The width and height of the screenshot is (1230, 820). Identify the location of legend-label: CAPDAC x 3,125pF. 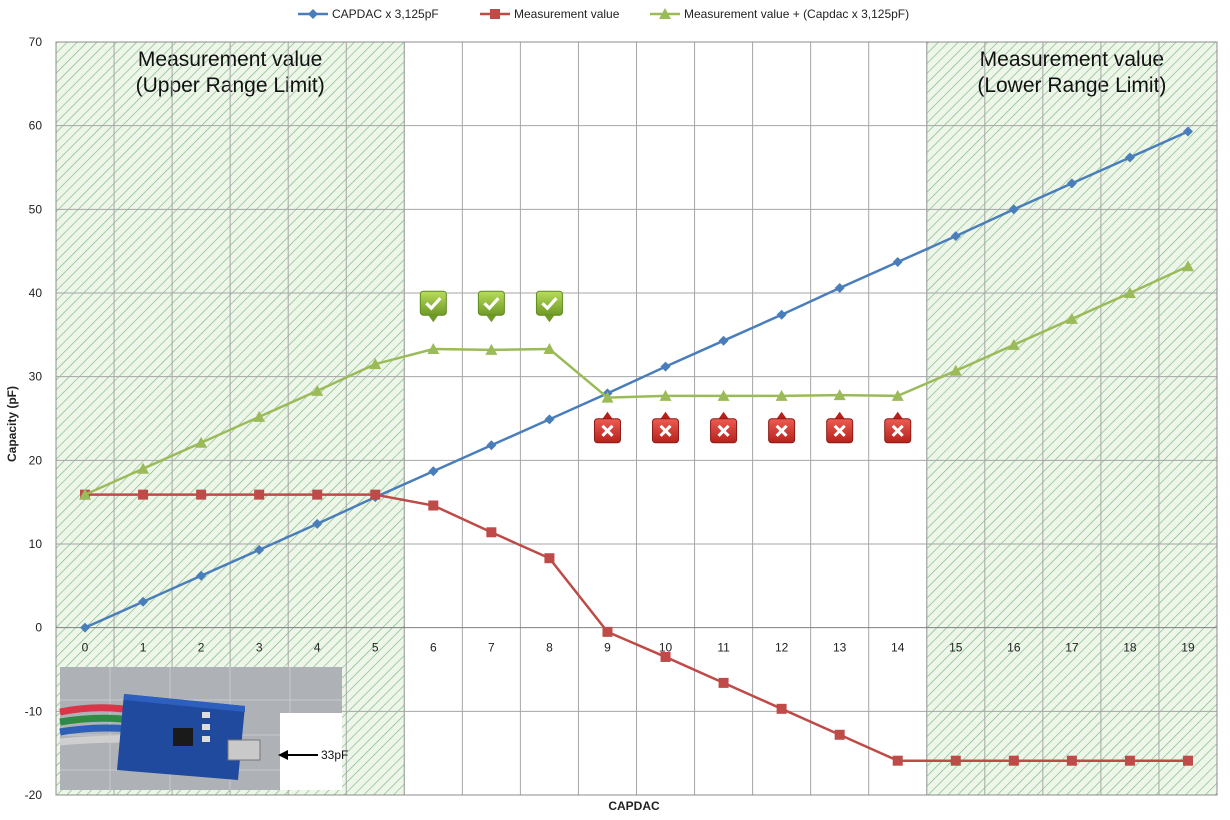
(385, 14).